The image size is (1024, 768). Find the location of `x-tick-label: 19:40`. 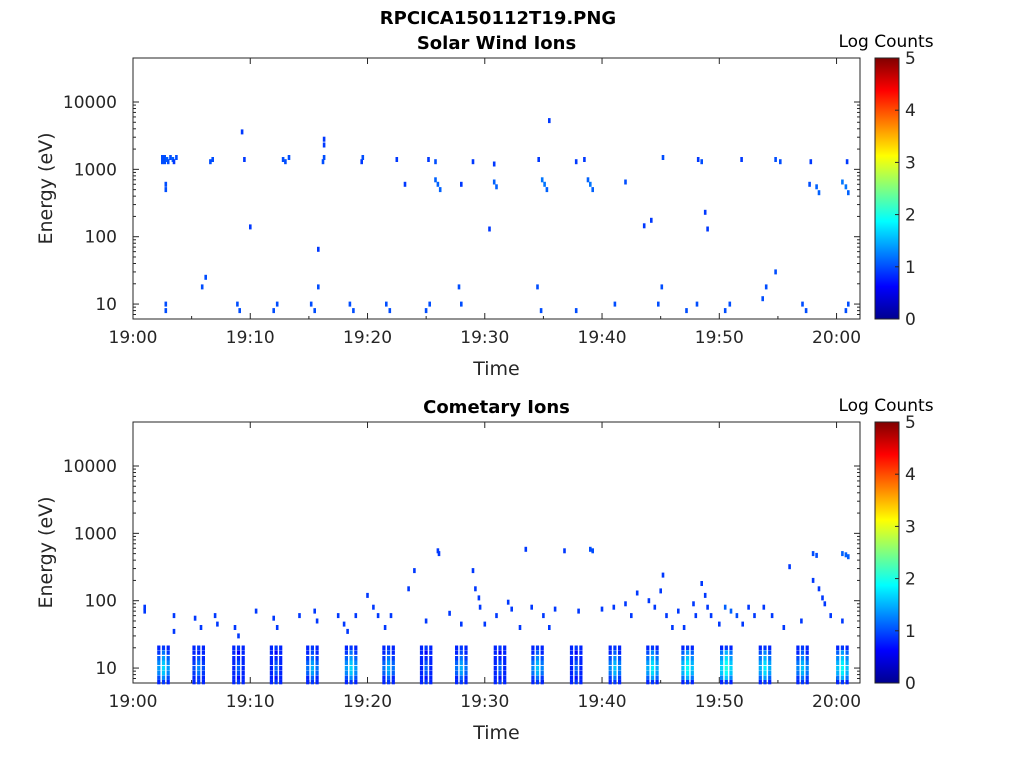

x-tick-label: 19:40 is located at coordinates (602, 702).